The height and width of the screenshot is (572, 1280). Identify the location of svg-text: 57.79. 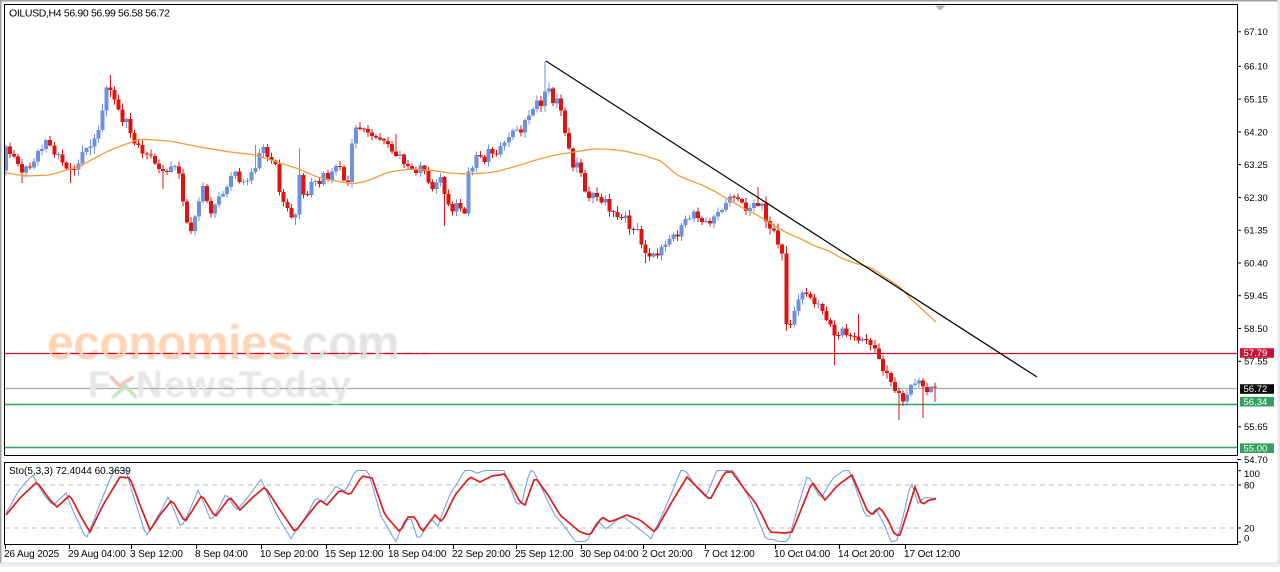
(1256, 353).